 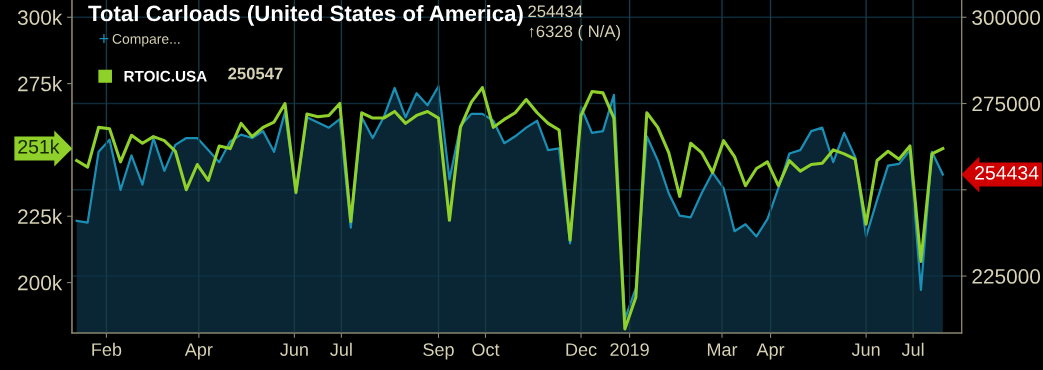 What do you see at coordinates (486, 349) in the screenshot?
I see `x-tick-label: Oct` at bounding box center [486, 349].